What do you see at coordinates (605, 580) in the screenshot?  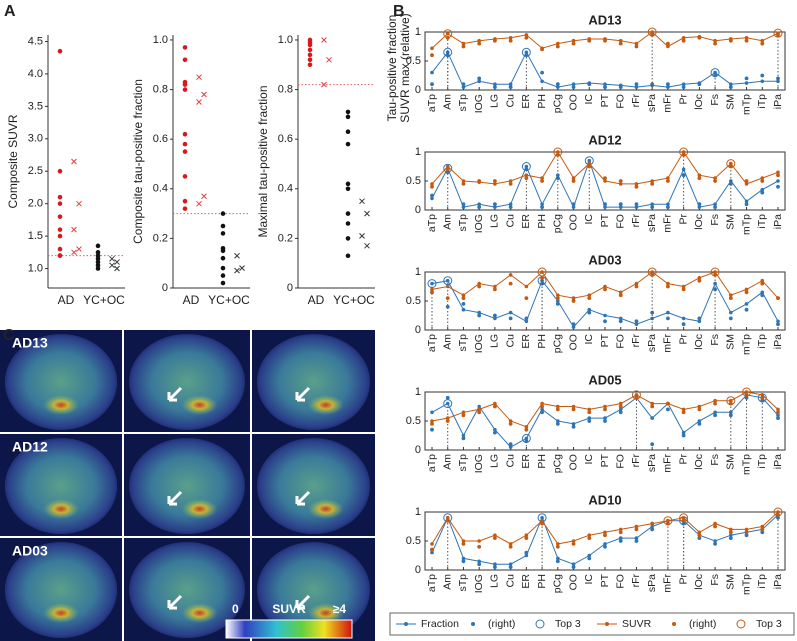 I see `x-tick-label: PT` at bounding box center [605, 580].